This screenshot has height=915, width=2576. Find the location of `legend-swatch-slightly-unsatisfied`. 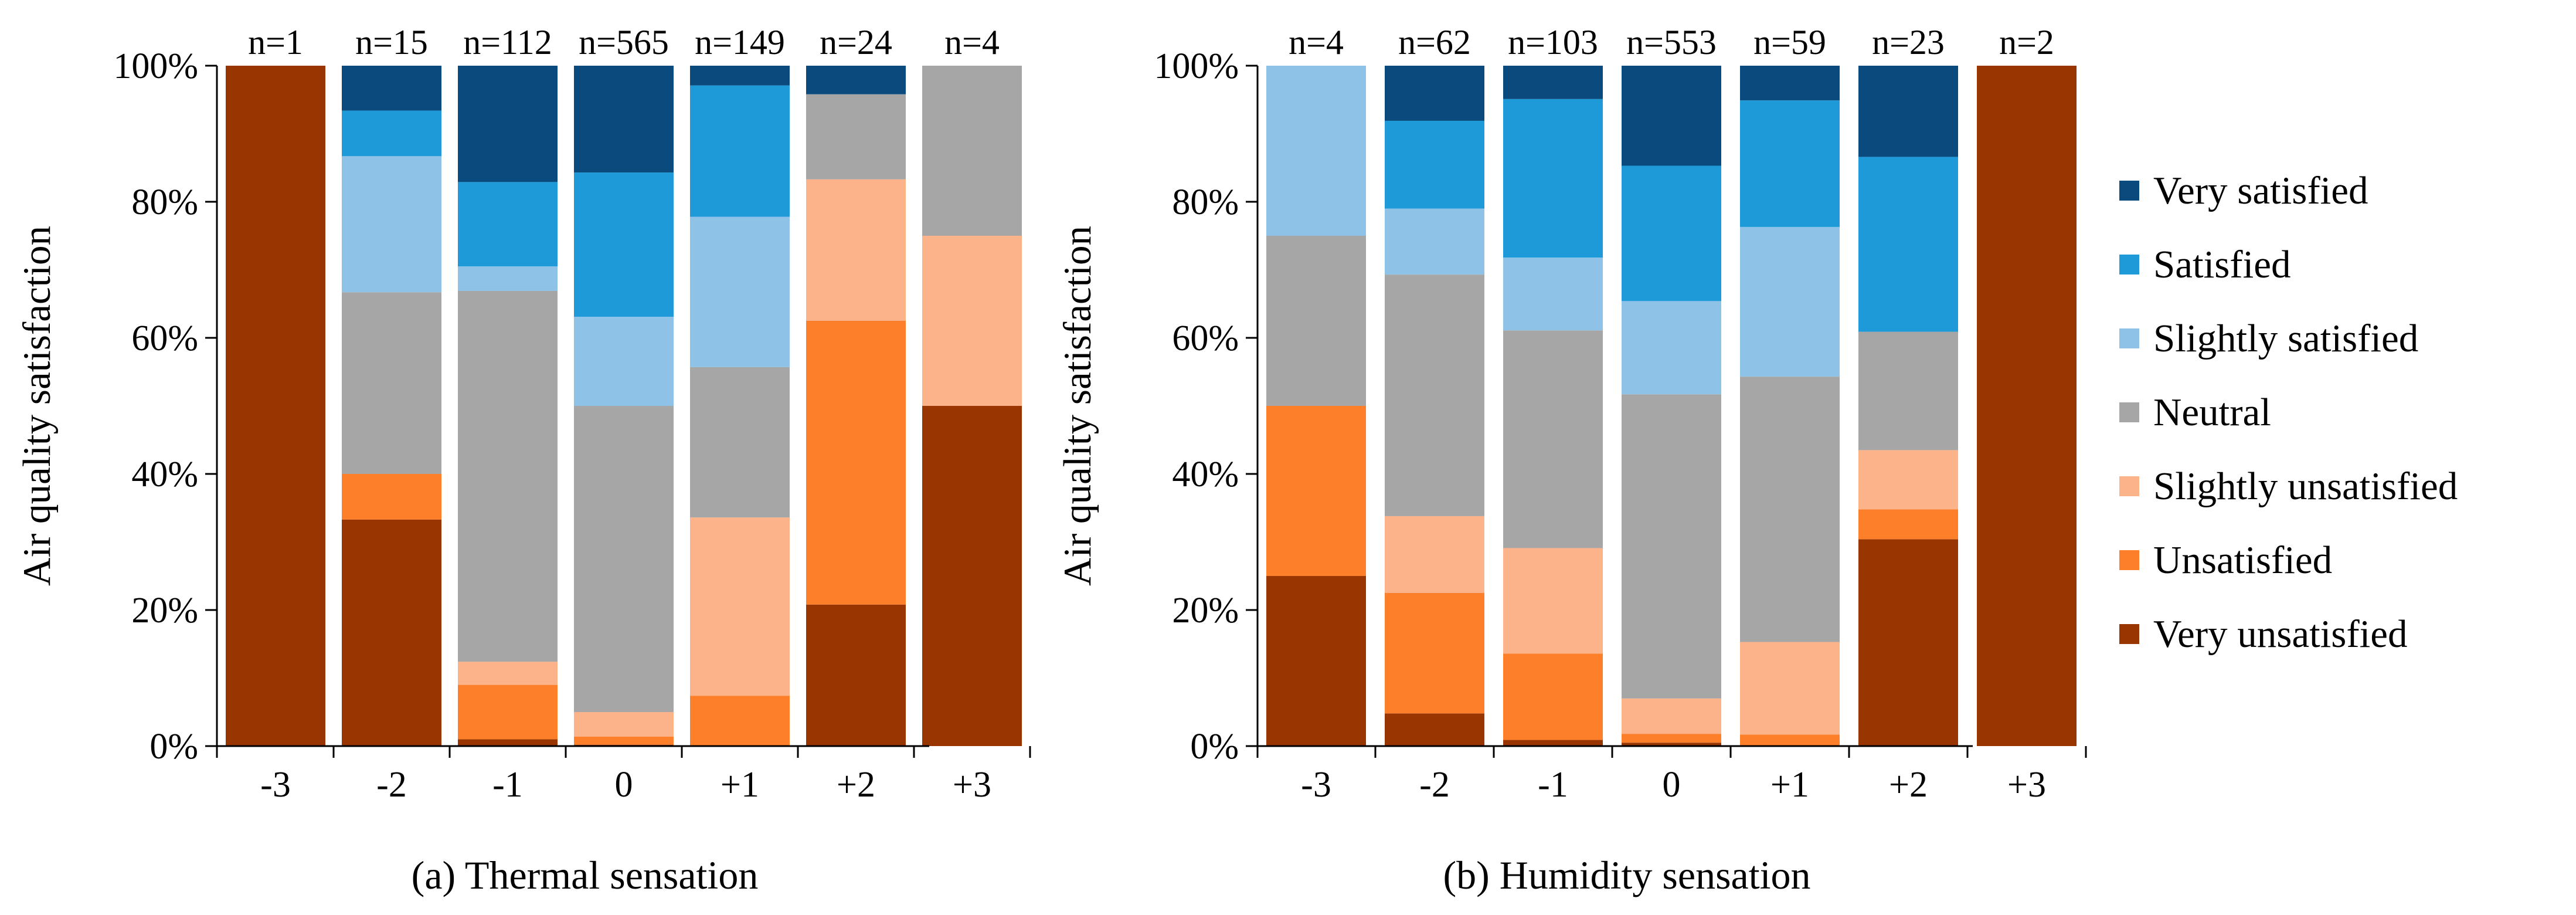

legend-swatch-slightly-unsatisfied is located at coordinates (2129, 486).